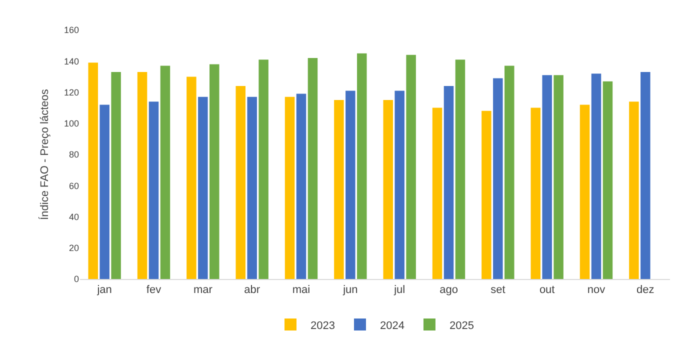 Image resolution: width=700 pixels, height=350 pixels. I want to click on y-tick-label: 160, so click(71, 30).